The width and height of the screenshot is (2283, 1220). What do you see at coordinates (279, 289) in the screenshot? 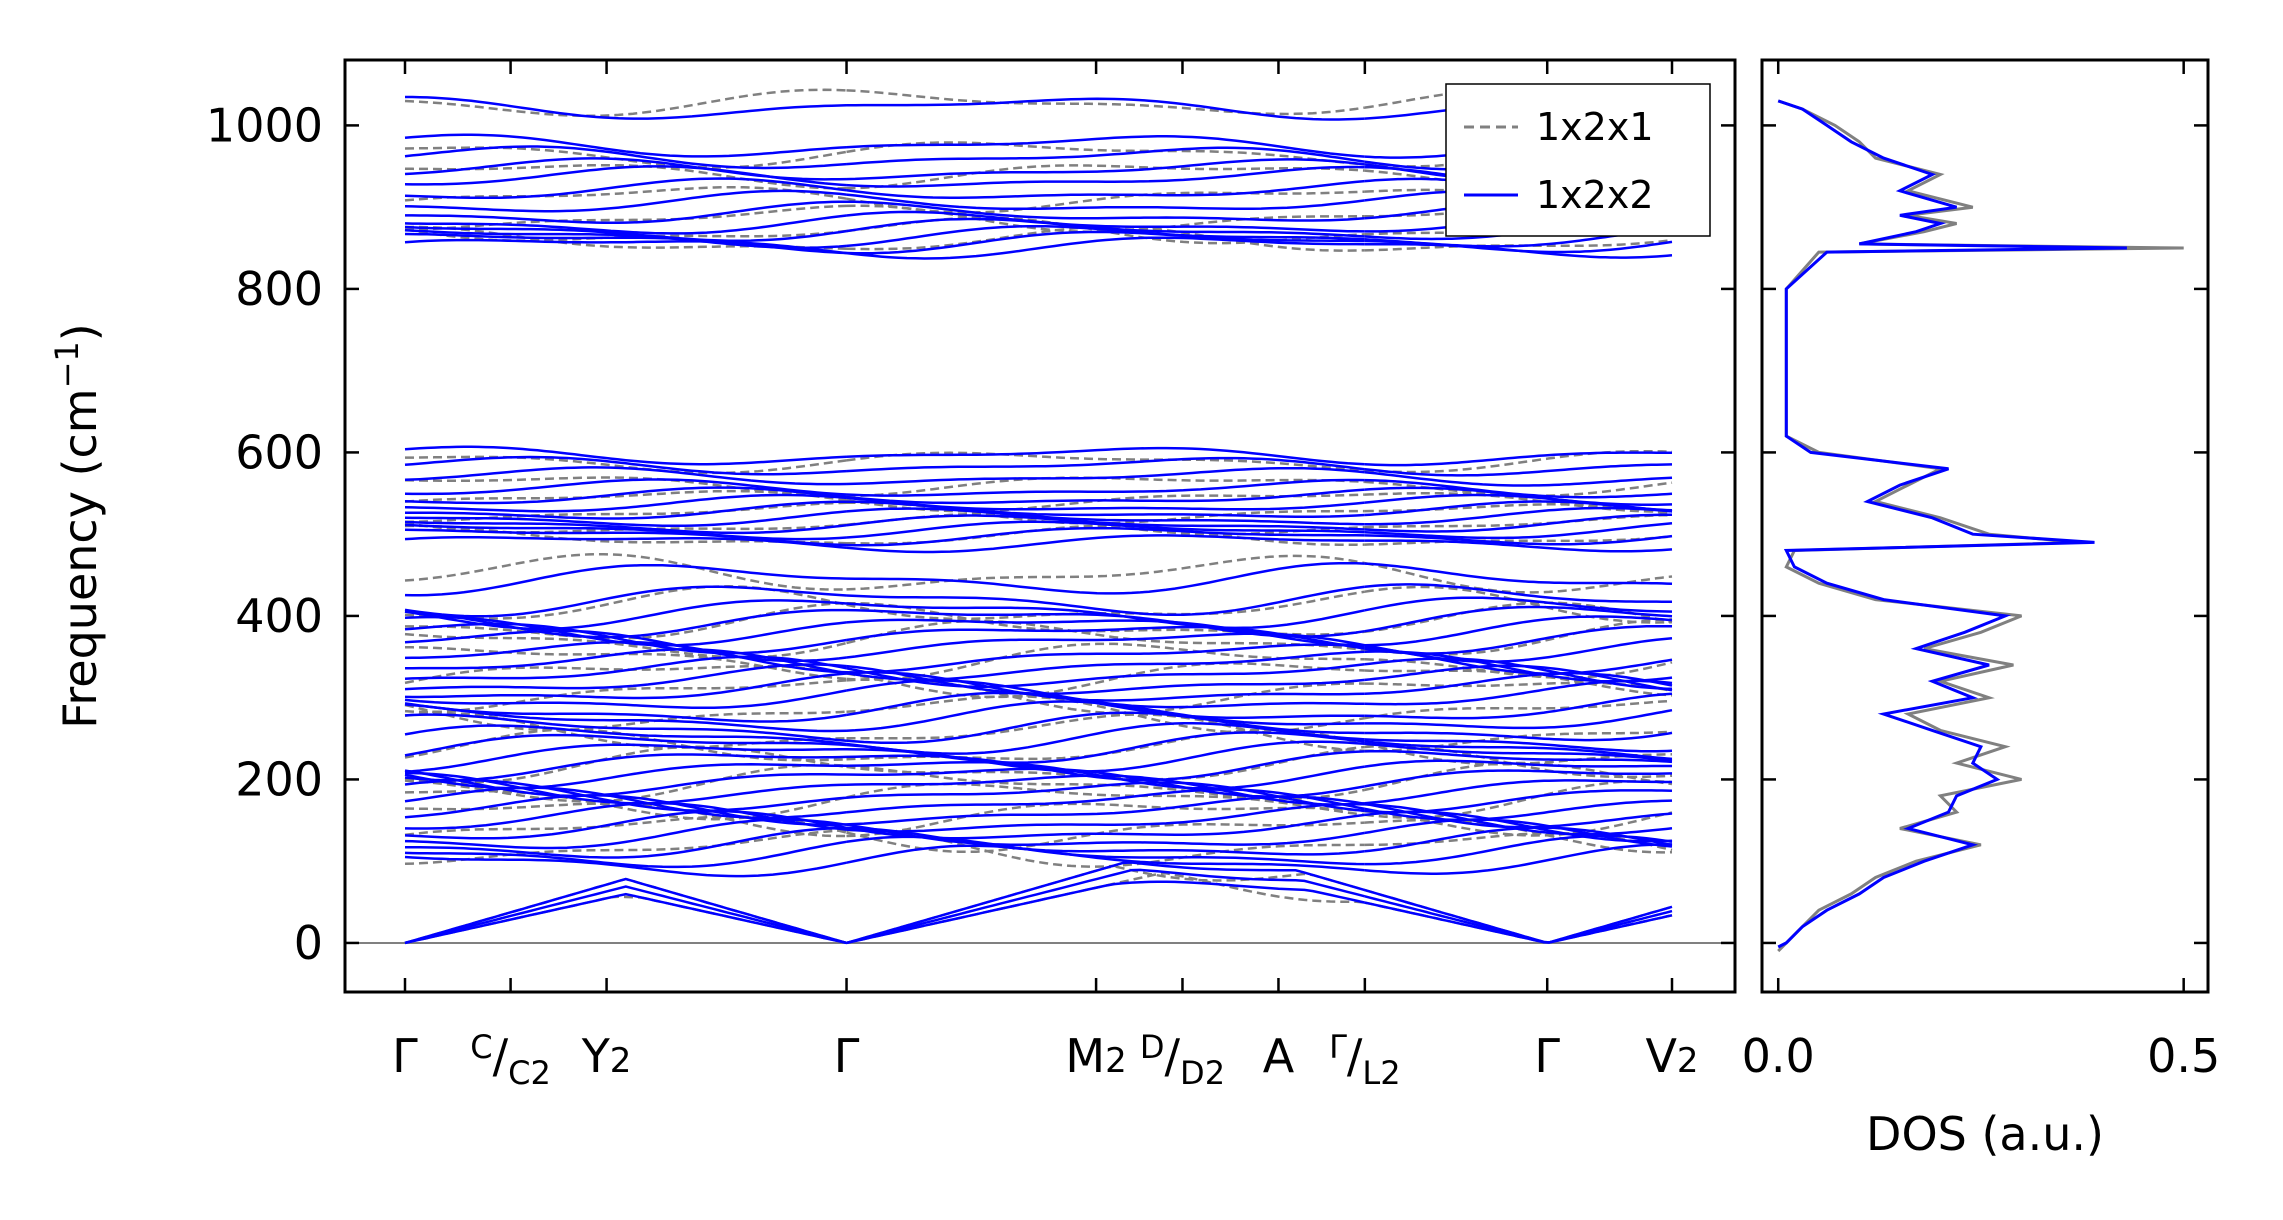
I see `band-y-tick-label: 800` at bounding box center [279, 289].